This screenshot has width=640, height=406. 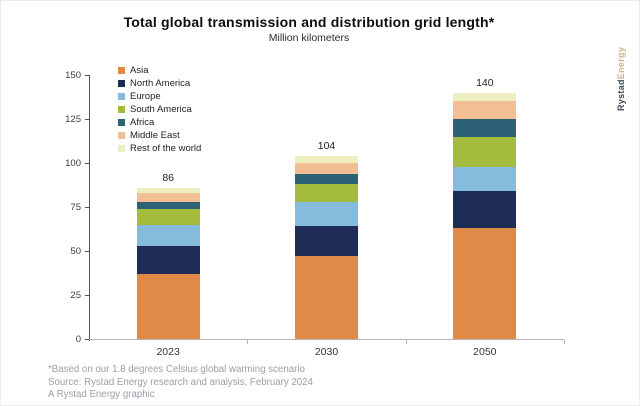 I want to click on bar-total-label: 104, so click(x=326, y=146).